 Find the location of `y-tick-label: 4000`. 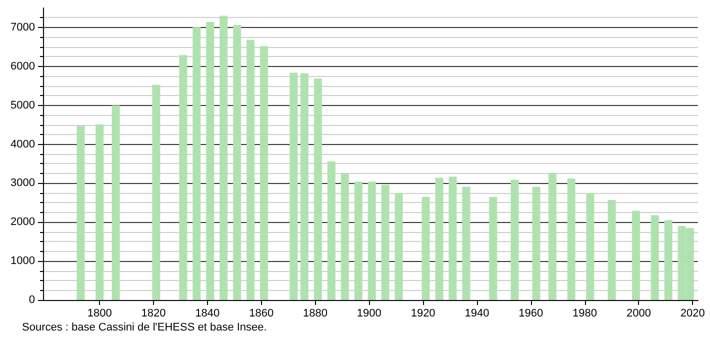

y-tick-label: 4000 is located at coordinates (22, 144).